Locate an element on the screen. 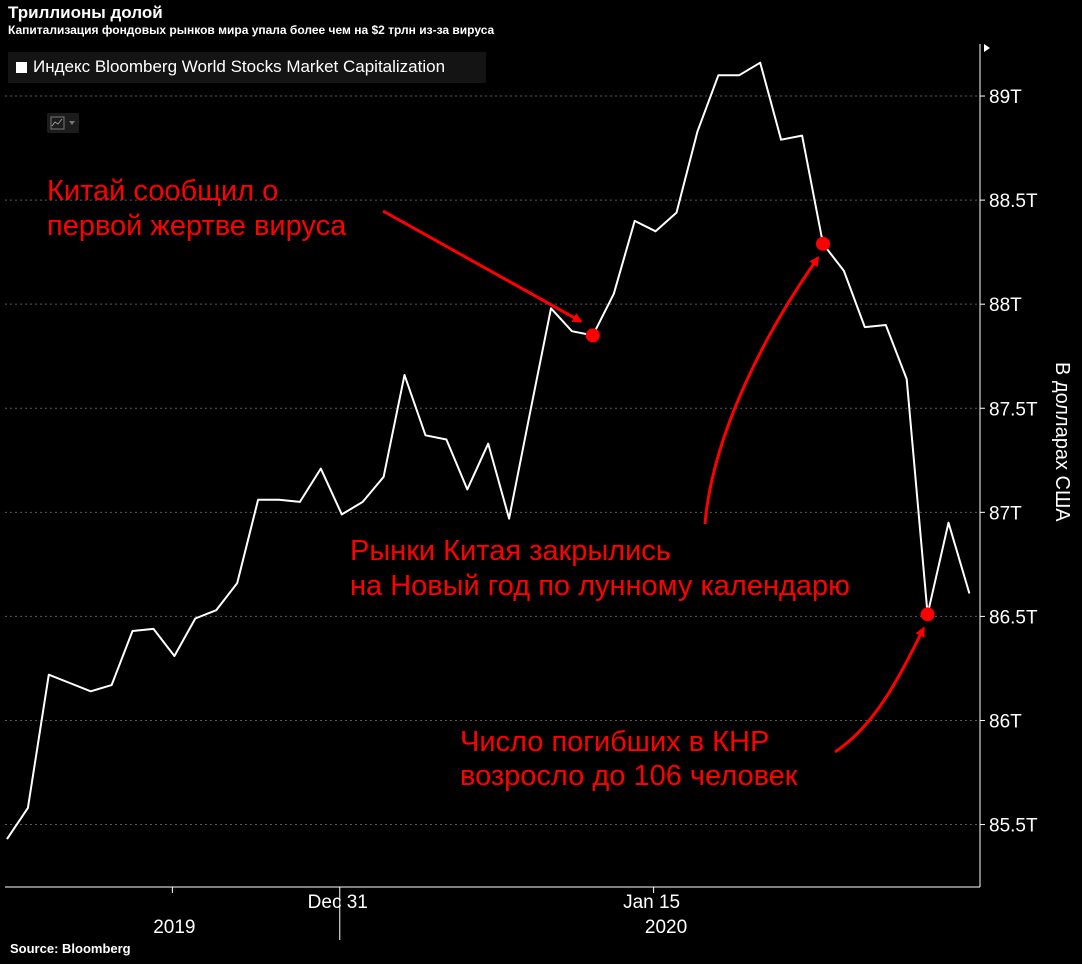  annotation-0-line1: Китай сообщил о is located at coordinates (162, 191).